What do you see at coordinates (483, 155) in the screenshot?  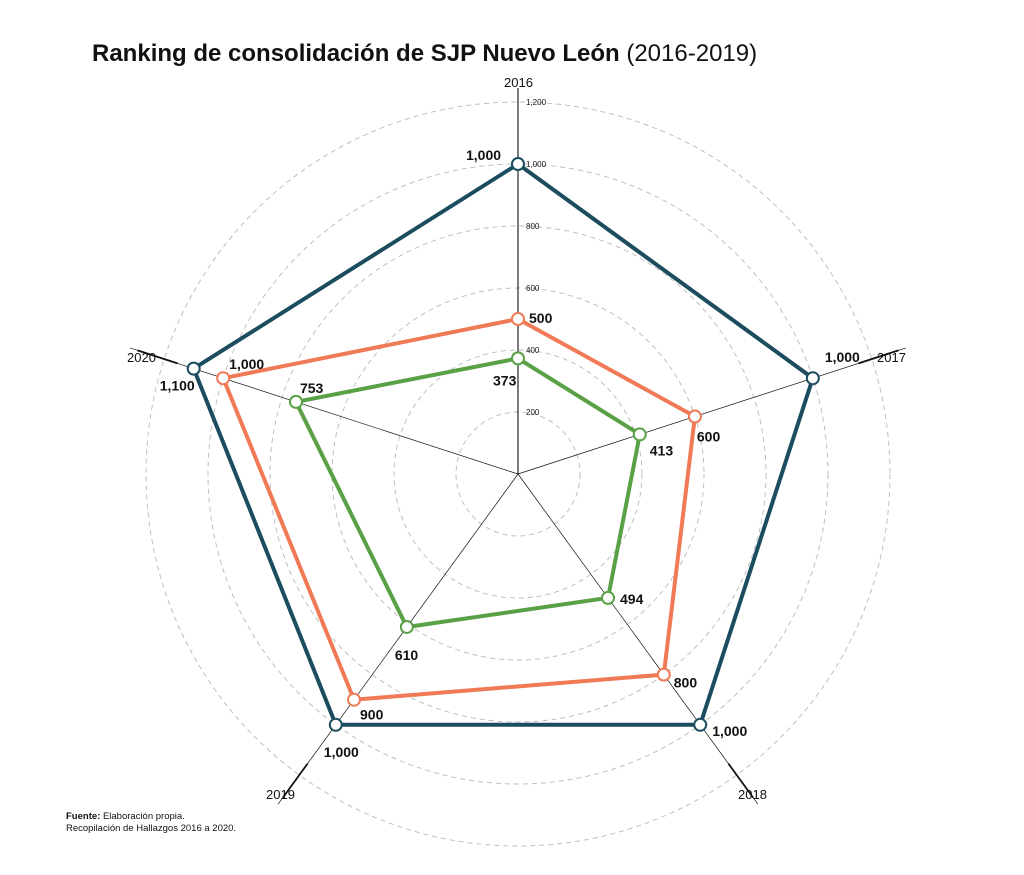 I see `value-label-s1-2016: 1,000` at bounding box center [483, 155].